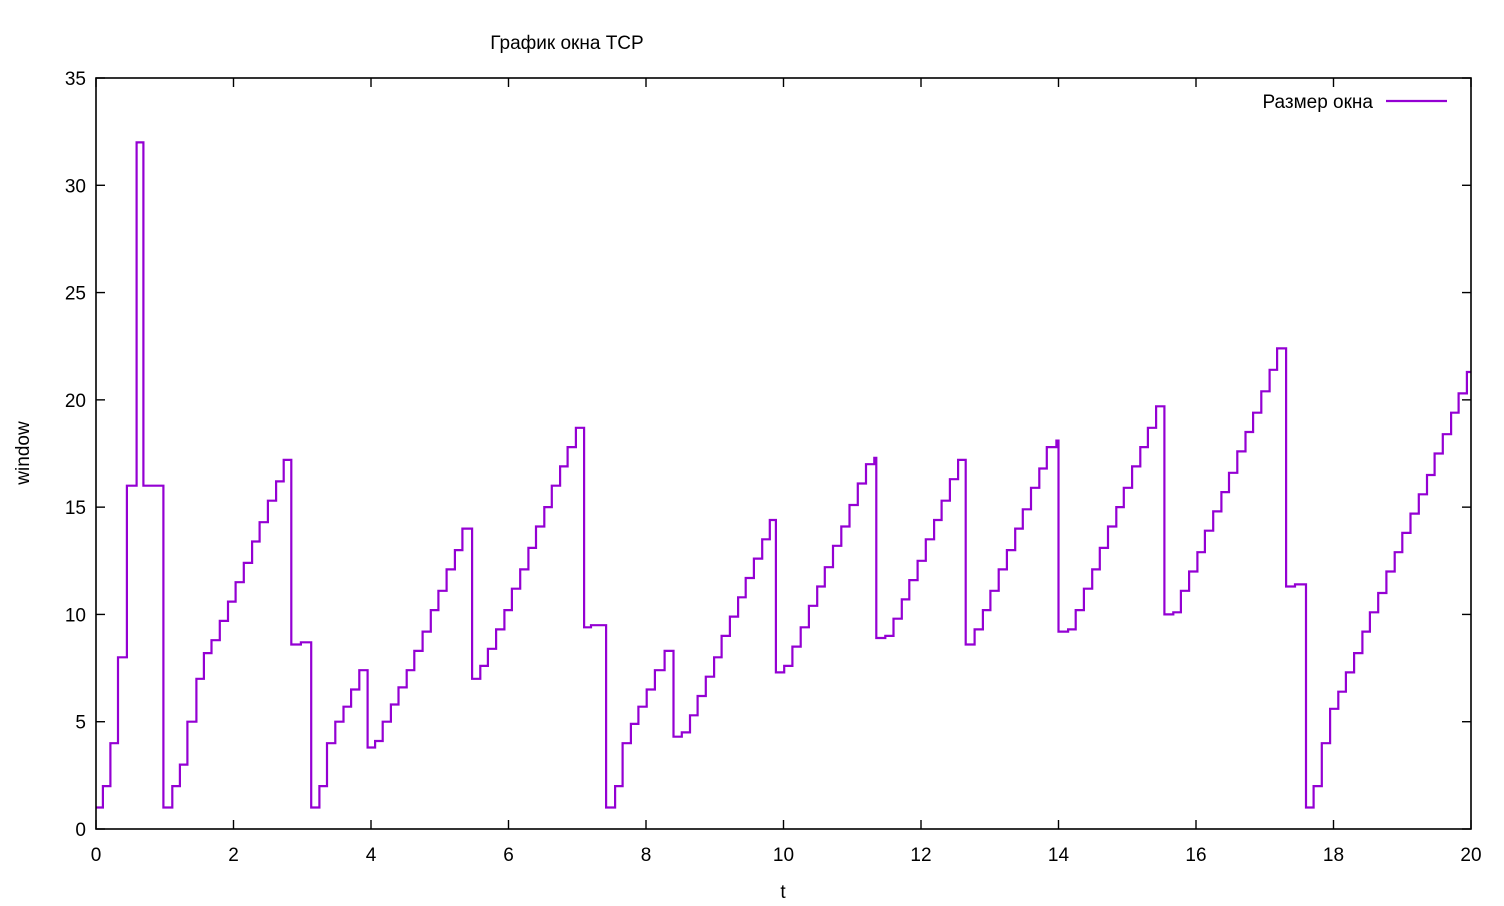 The image size is (1504, 906). What do you see at coordinates (75, 294) in the screenshot?
I see `y-tick-label: 25` at bounding box center [75, 294].